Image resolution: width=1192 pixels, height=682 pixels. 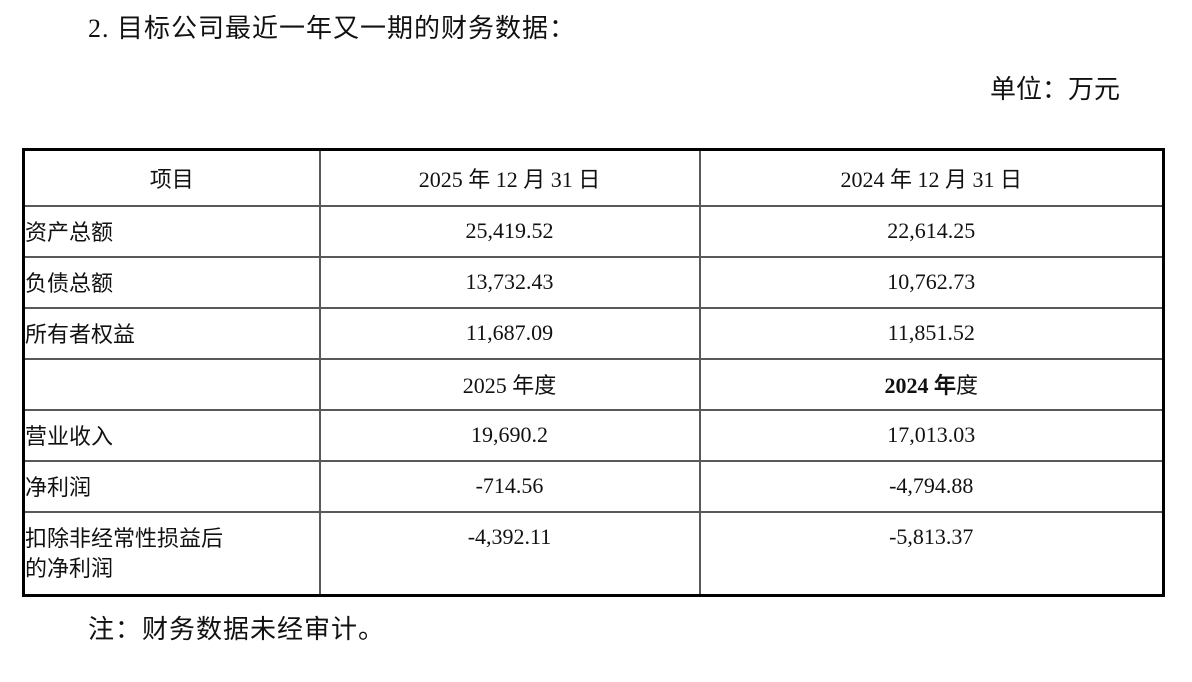 What do you see at coordinates (171, 435) in the screenshot?
I see `row-label: 营业收入` at bounding box center [171, 435].